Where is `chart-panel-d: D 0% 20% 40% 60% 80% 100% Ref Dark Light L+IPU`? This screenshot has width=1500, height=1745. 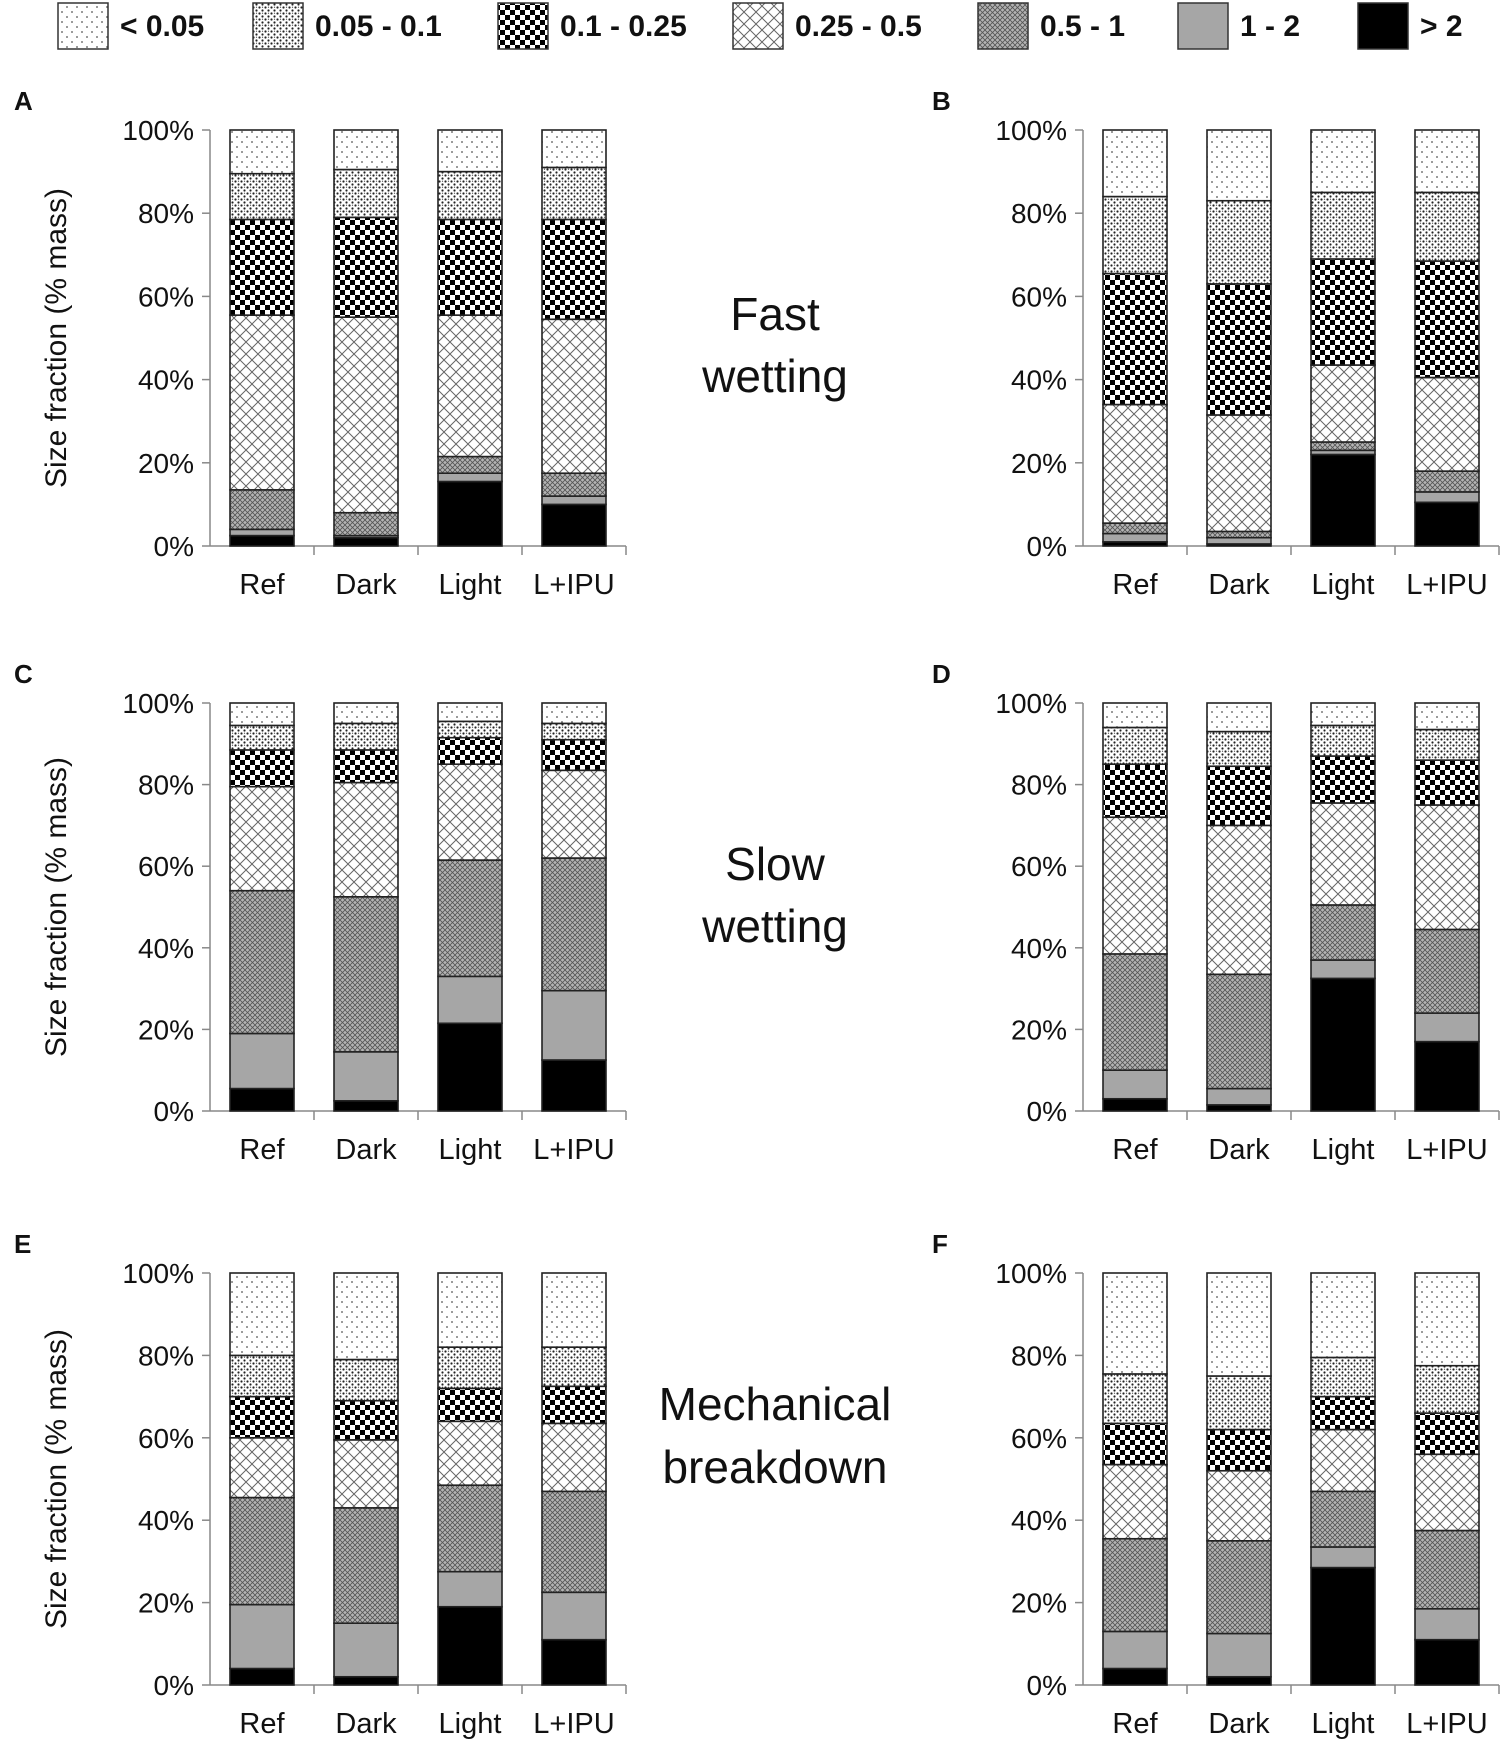 chart-panel-d: D 0% 20% 40% 60% 80% 100% Ref Dark Light L+IPU is located at coordinates (1216, 912).